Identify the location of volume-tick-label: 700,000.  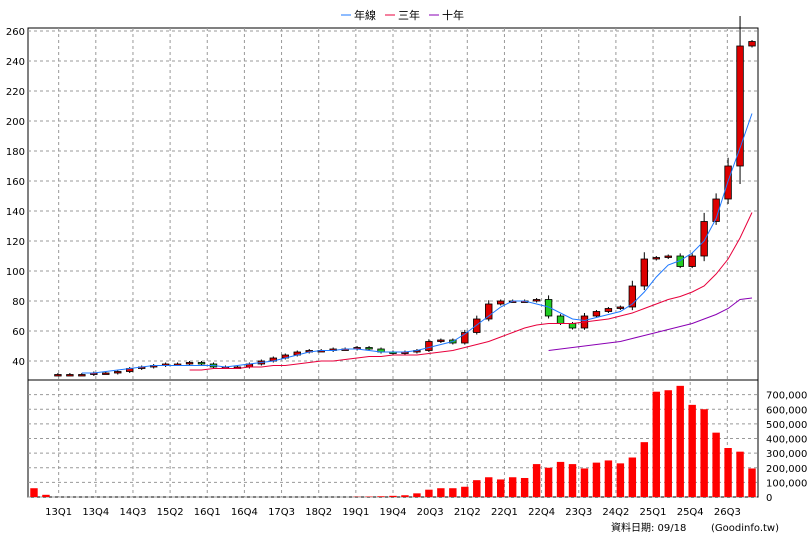
(786, 396).